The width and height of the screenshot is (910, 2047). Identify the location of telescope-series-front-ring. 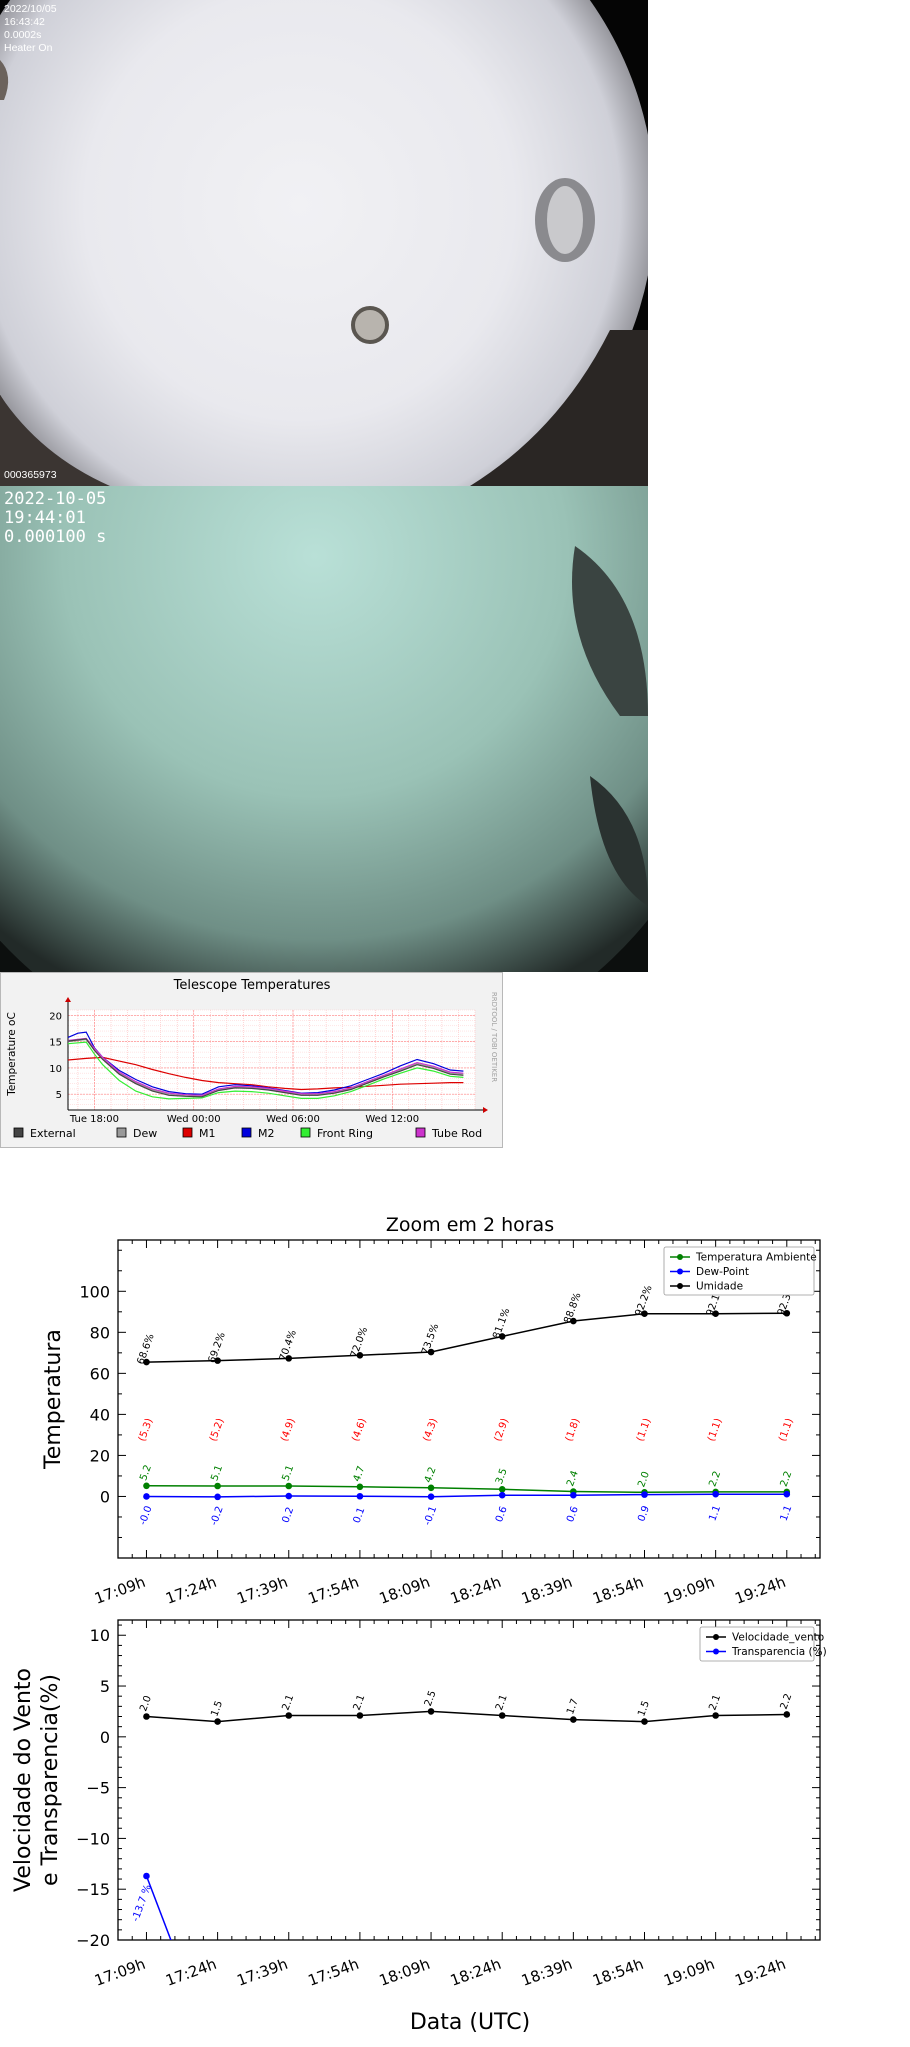
(265, 1070).